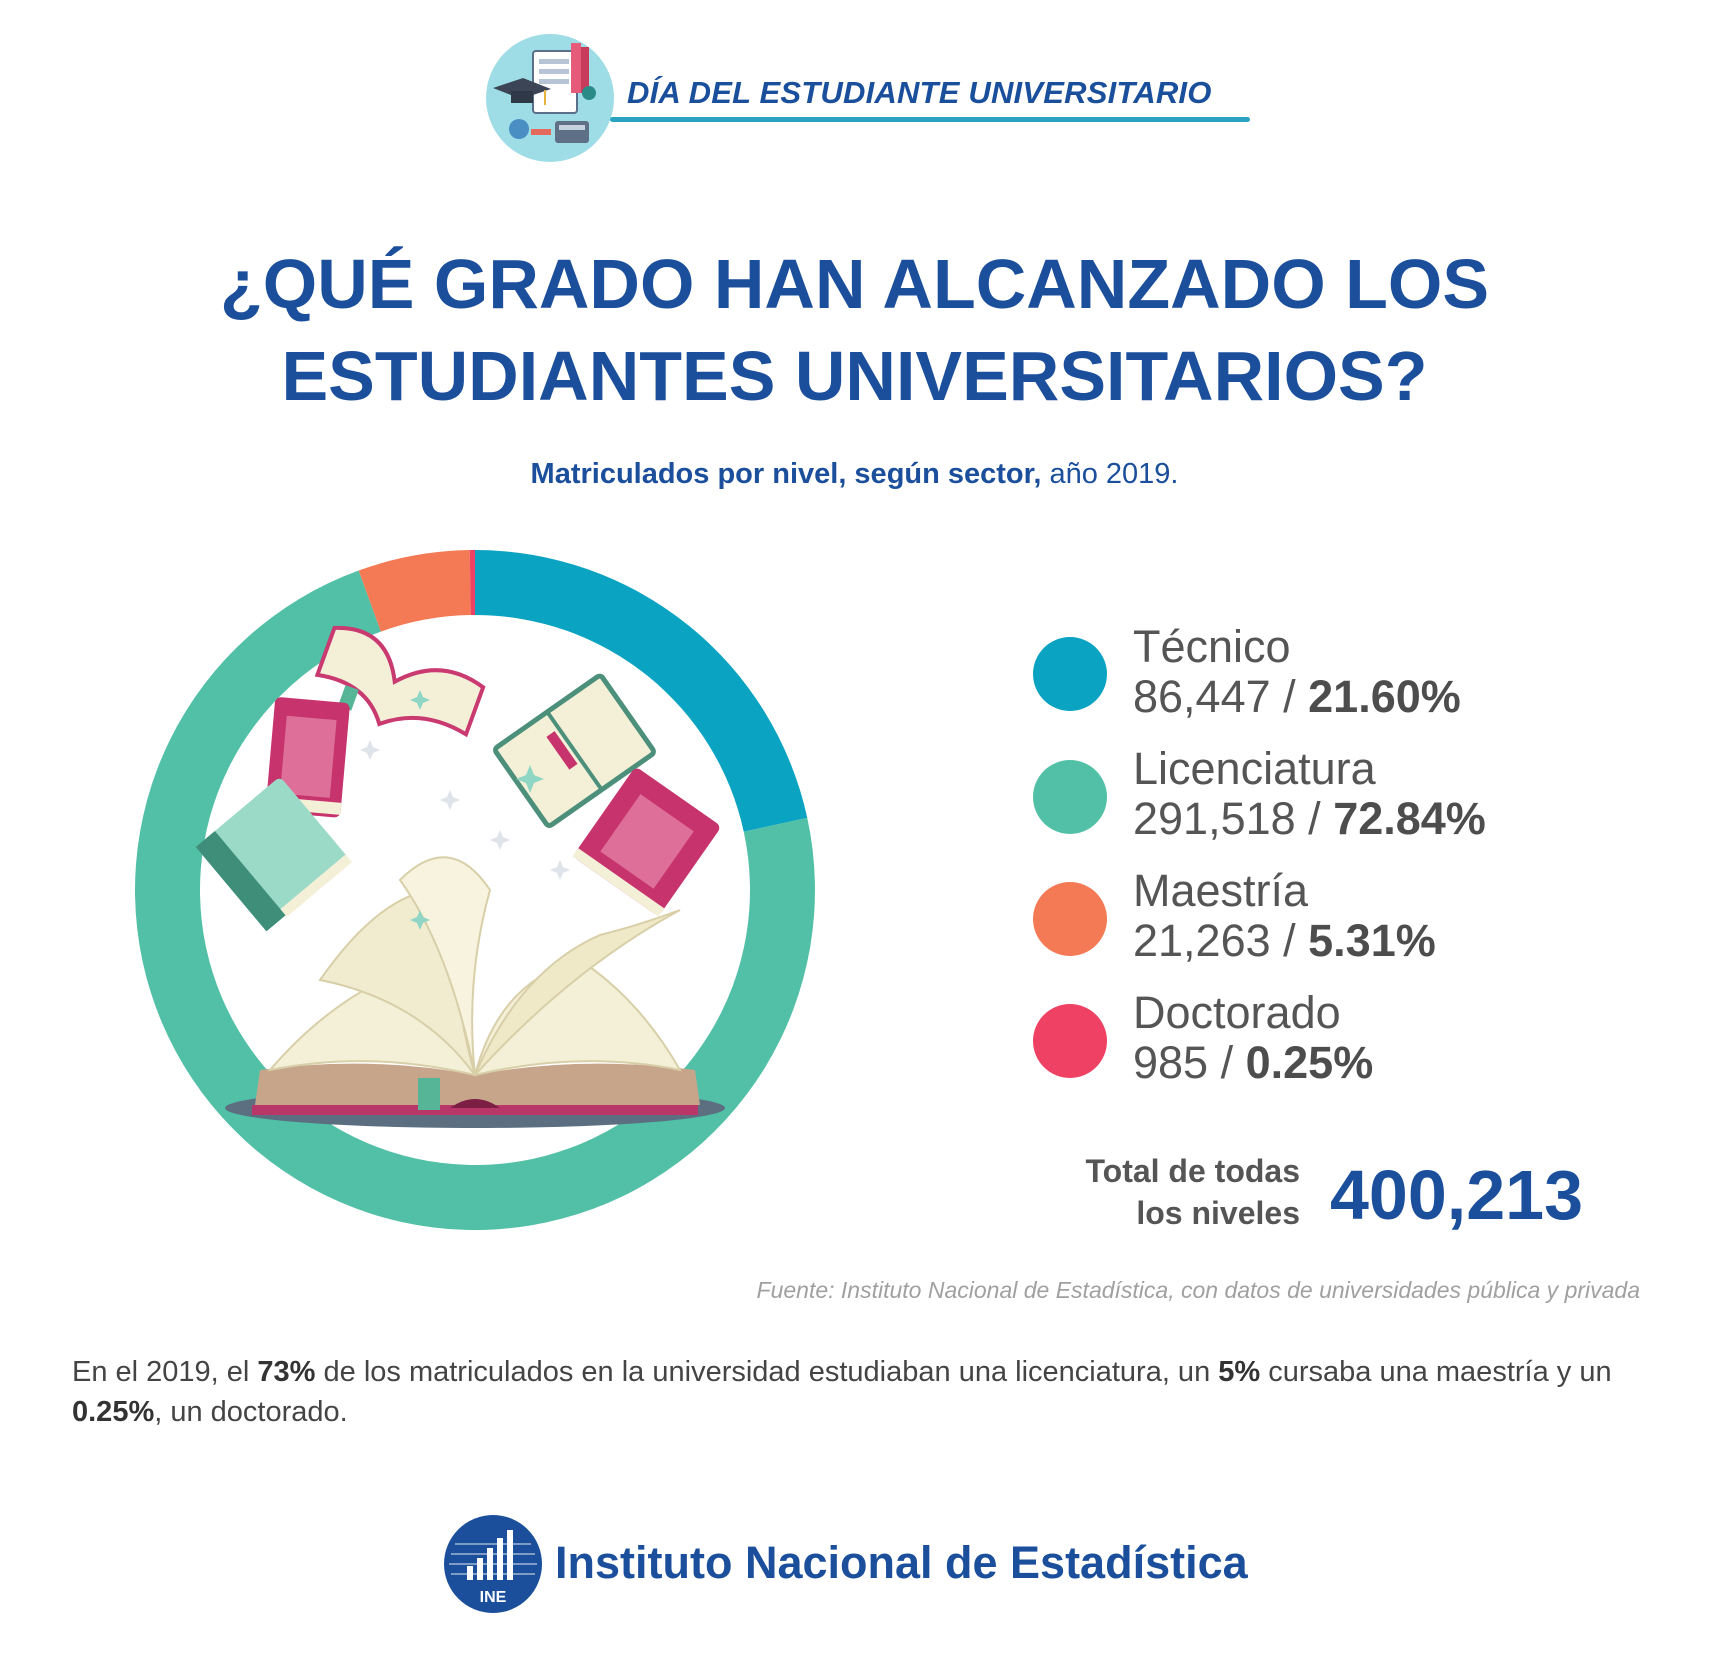  I want to click on summary-highlight-doctorado: 0.25%, so click(113, 1412).